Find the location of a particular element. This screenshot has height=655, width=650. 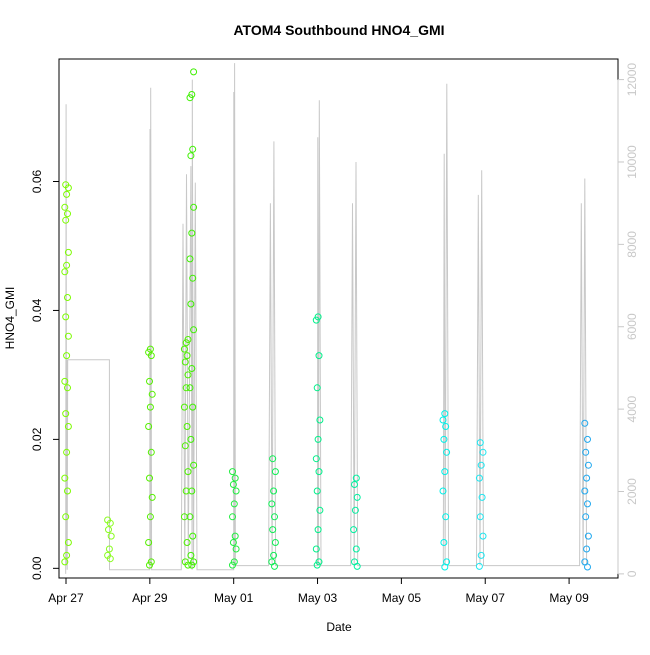

y2-tick-label: 12000 is located at coordinates (632, 80).